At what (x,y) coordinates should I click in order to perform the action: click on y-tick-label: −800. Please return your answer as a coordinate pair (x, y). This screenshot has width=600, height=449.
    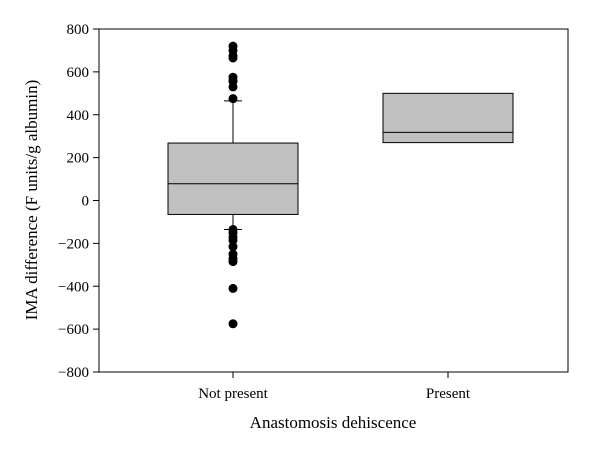
    Looking at the image, I should click on (73, 373).